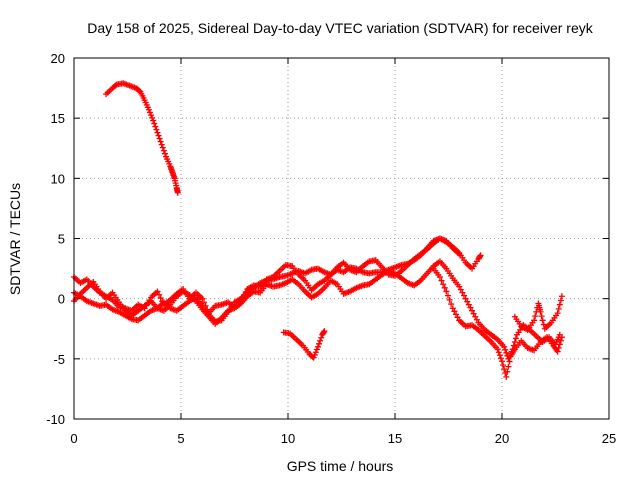 The image size is (640, 480). Describe the element at coordinates (497, 322) in the screenshot. I see `series-trace-d` at that location.